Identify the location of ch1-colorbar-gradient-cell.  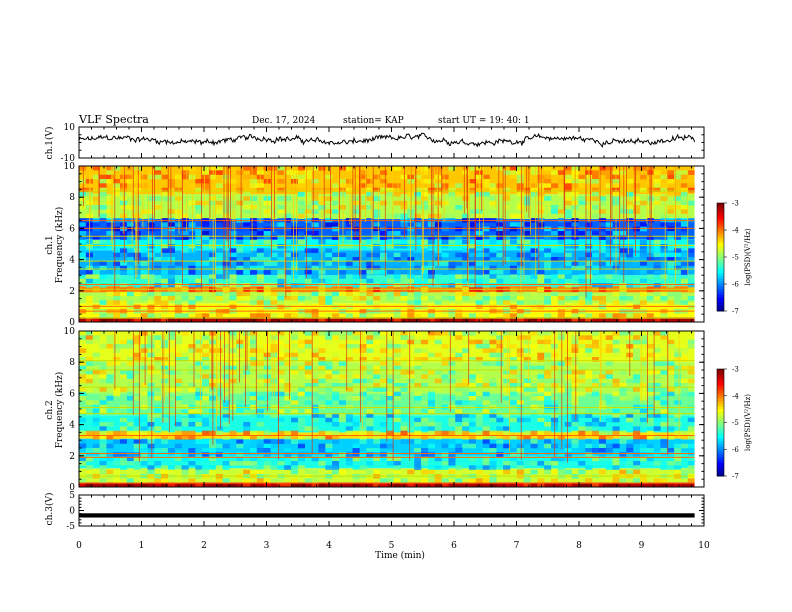
(720, 275).